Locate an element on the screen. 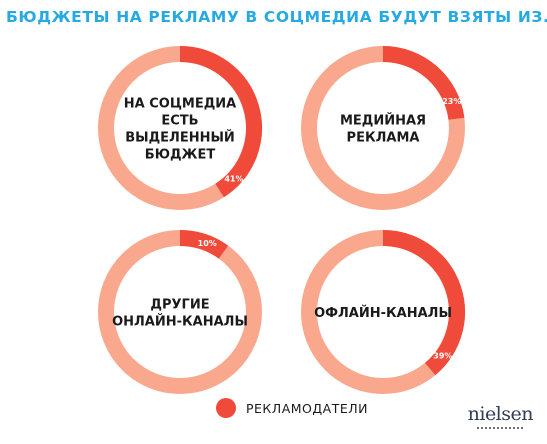 The width and height of the screenshot is (547, 444). donut-value-label: 39% is located at coordinates (442, 355).